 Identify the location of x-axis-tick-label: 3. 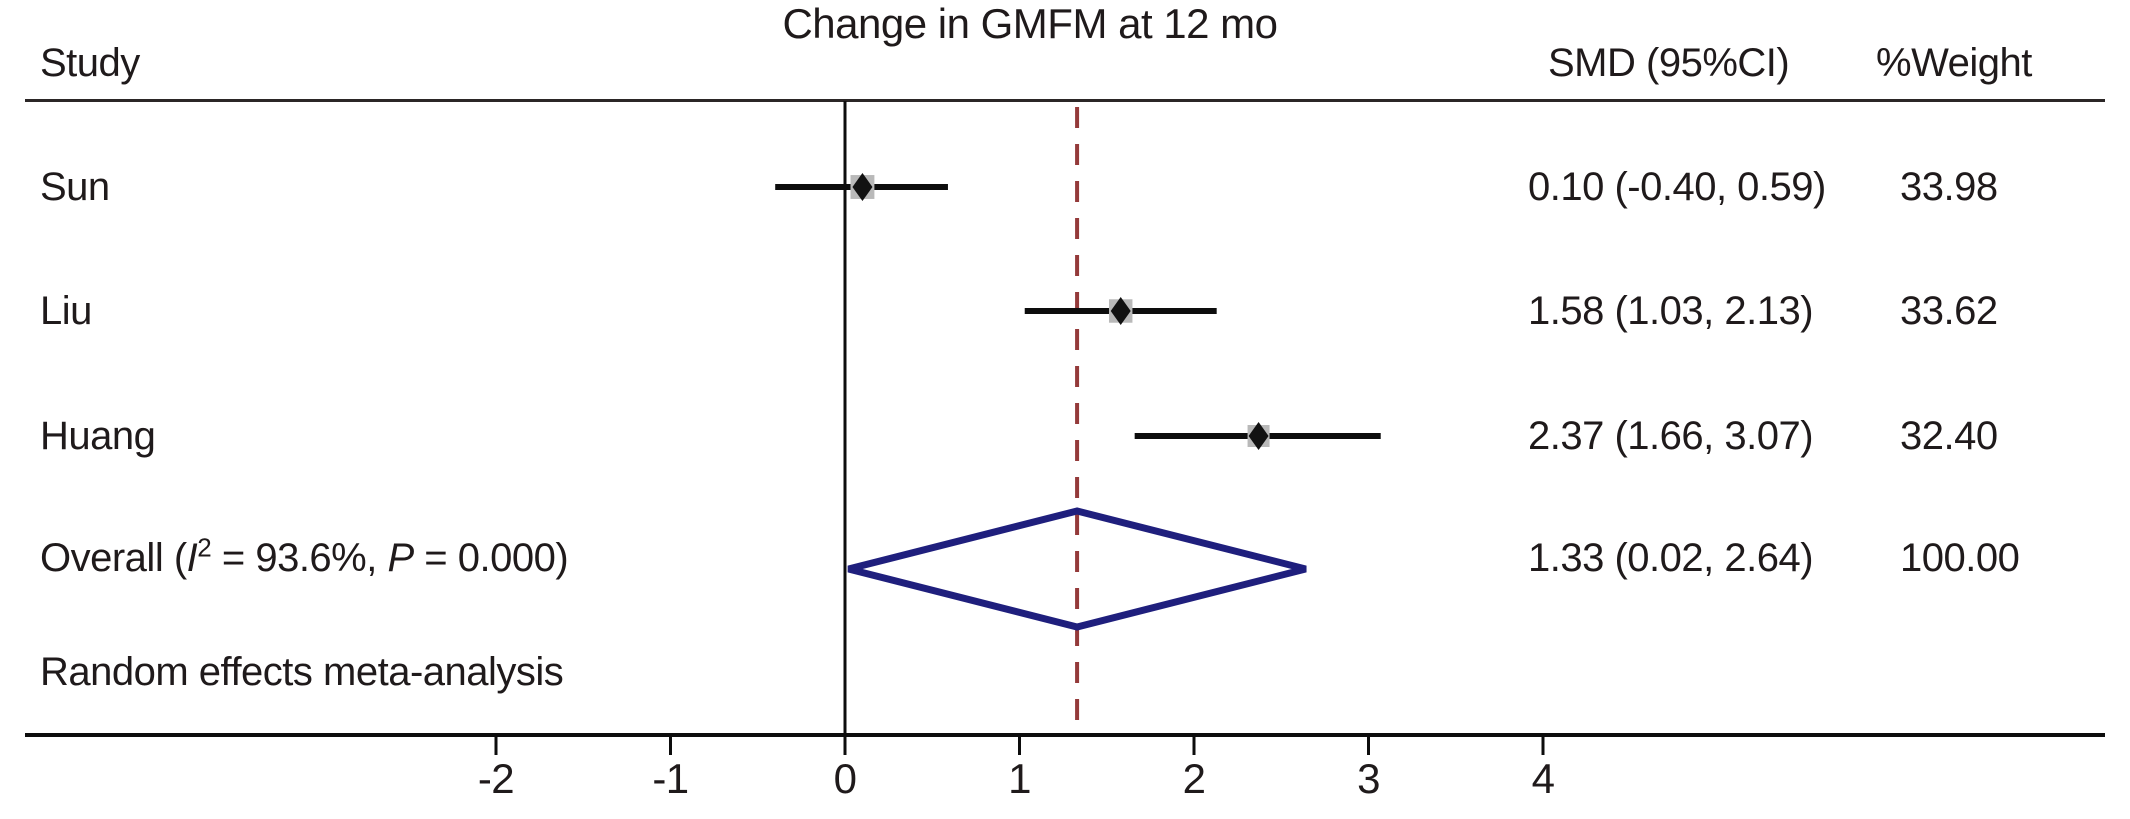
(1368, 778).